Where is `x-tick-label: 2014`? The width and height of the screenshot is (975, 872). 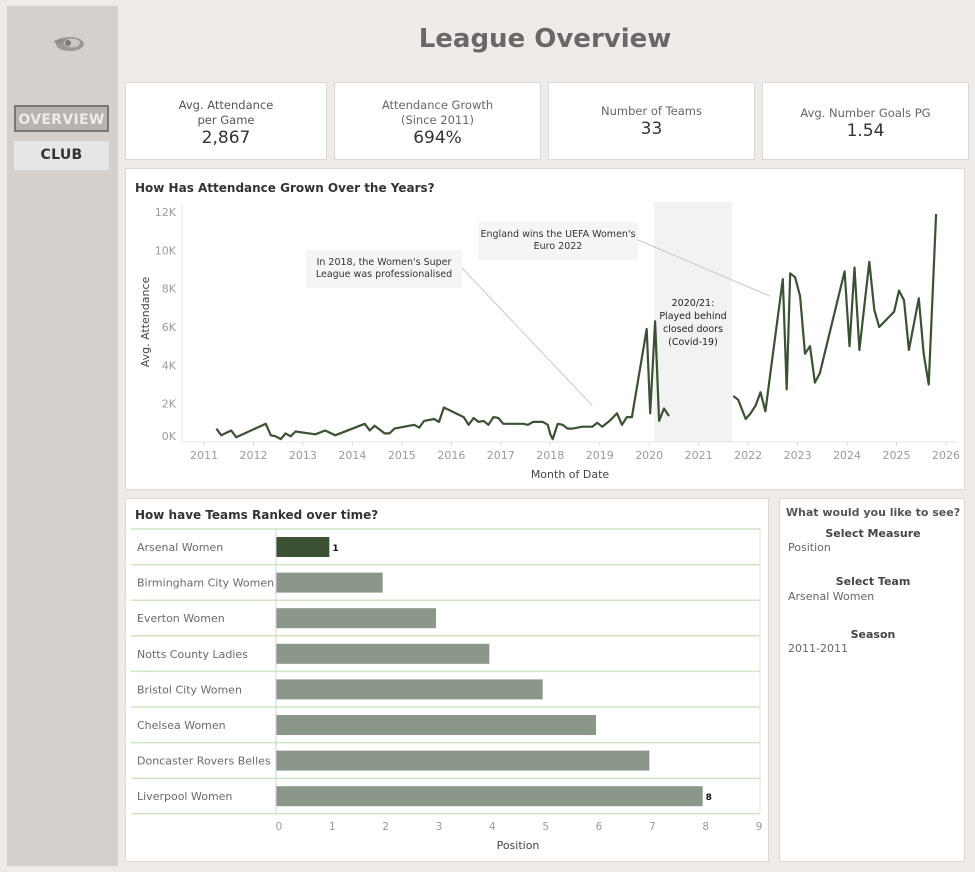 x-tick-label: 2014 is located at coordinates (352, 455).